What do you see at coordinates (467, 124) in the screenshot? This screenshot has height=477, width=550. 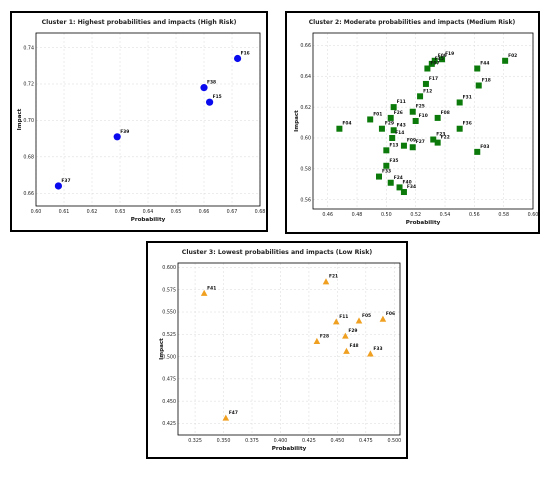 I see `point-label: F36` at bounding box center [467, 124].